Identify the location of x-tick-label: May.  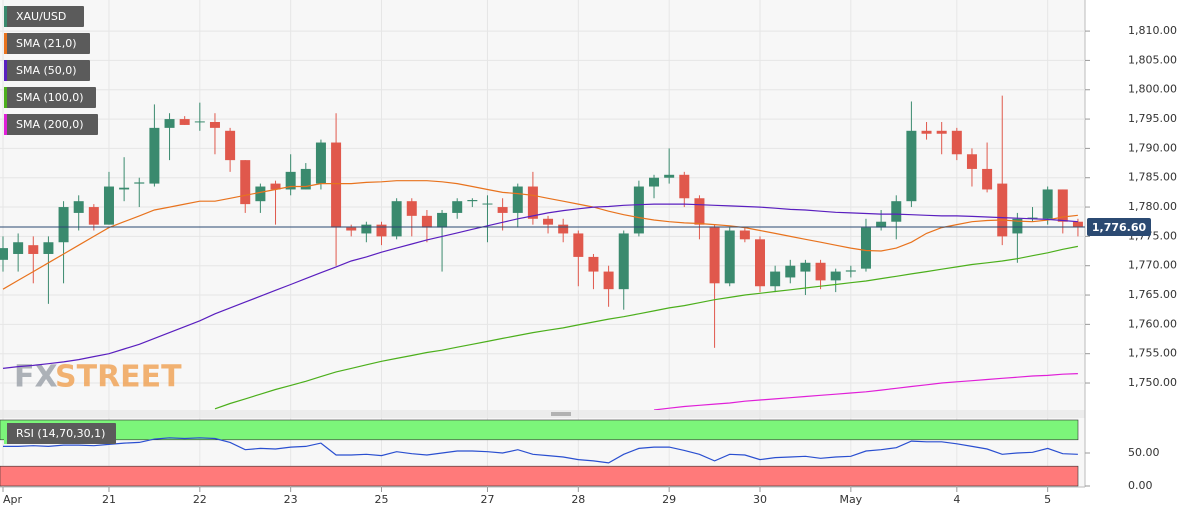
(850, 499).